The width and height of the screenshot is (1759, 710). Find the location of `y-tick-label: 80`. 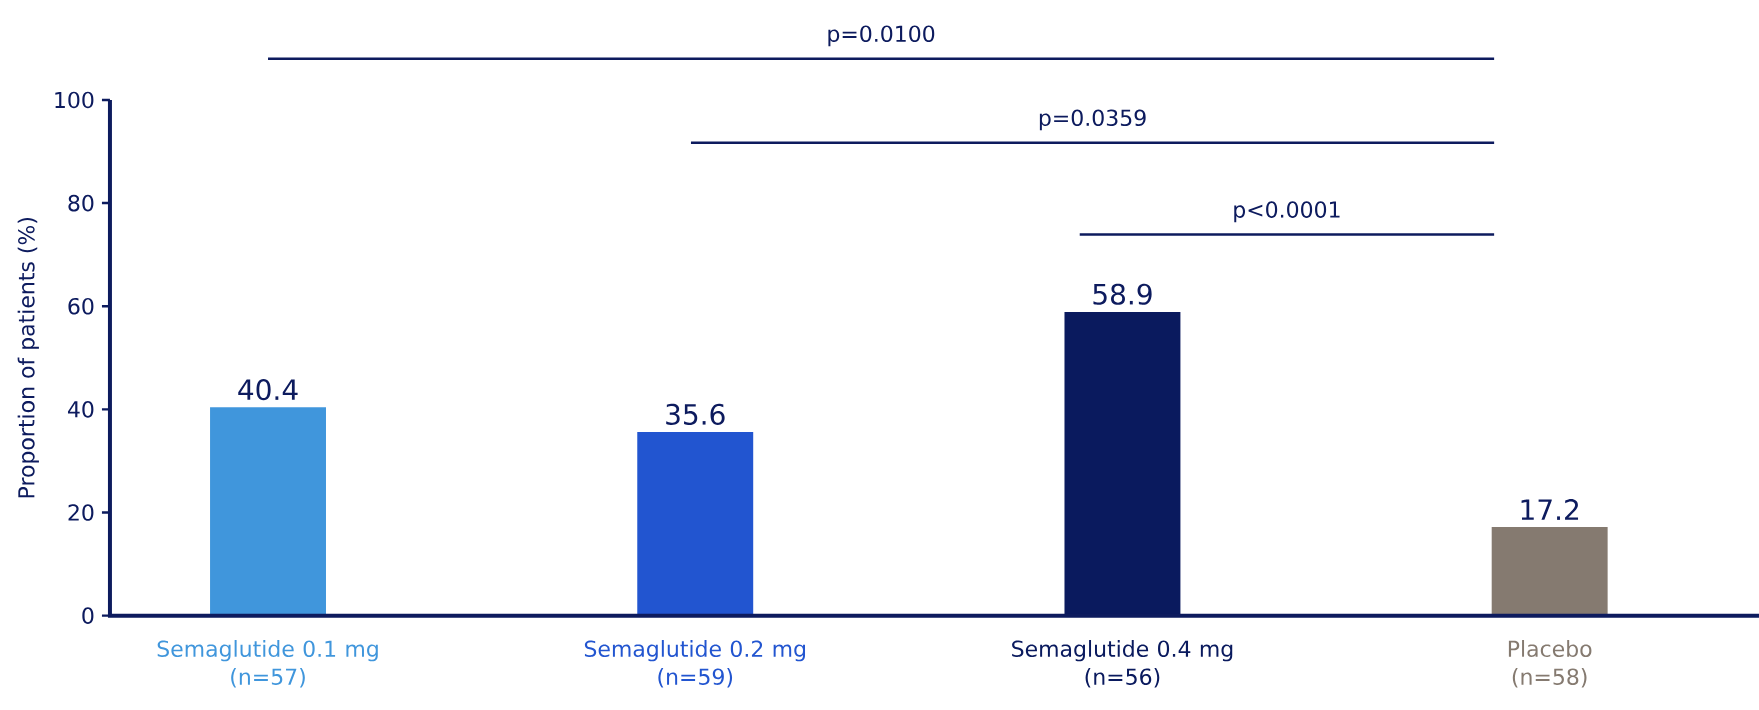

y-tick-label: 80 is located at coordinates (81, 203).